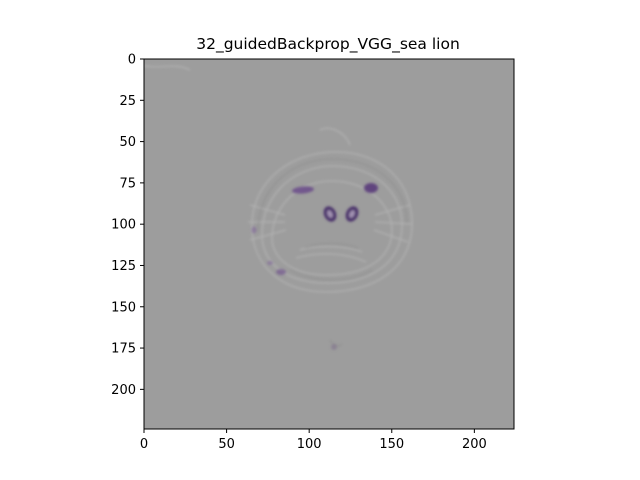  Describe the element at coordinates (371, 188) in the screenshot. I see `right-eye-highlight` at that location.